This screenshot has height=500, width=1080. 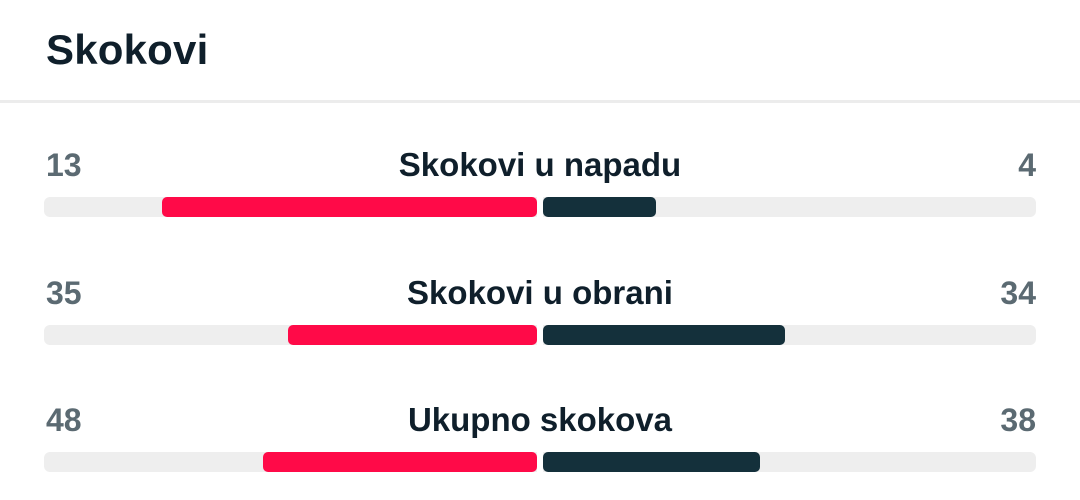 I want to click on section-title: Skokovi, so click(x=127, y=49).